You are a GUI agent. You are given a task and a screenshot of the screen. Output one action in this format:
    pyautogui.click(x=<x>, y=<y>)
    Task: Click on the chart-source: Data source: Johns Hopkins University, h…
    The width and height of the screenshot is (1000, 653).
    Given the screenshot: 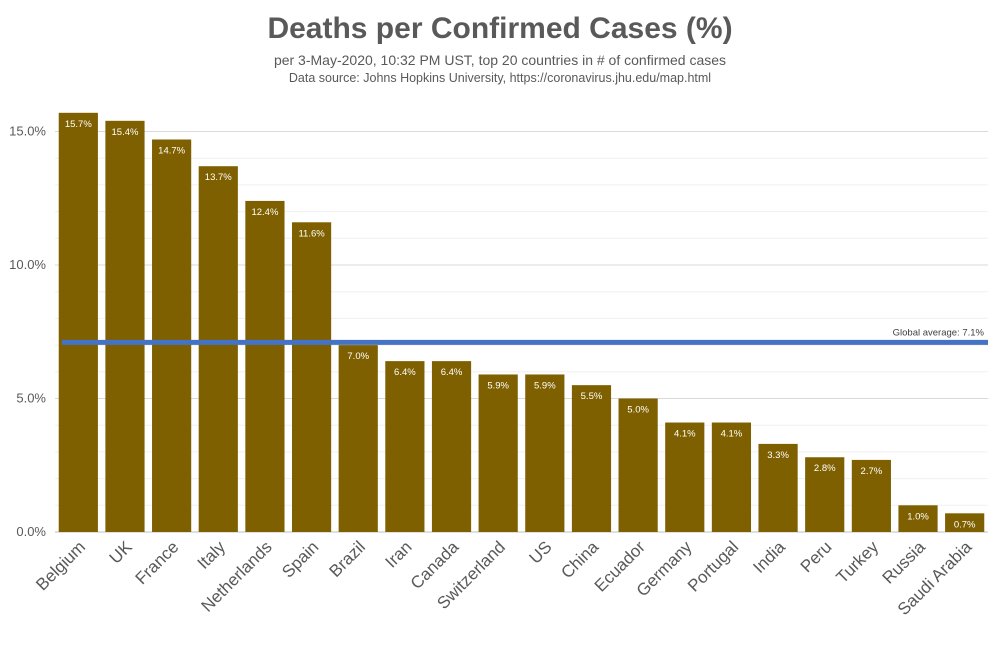 What is the action you would take?
    pyautogui.click(x=500, y=78)
    